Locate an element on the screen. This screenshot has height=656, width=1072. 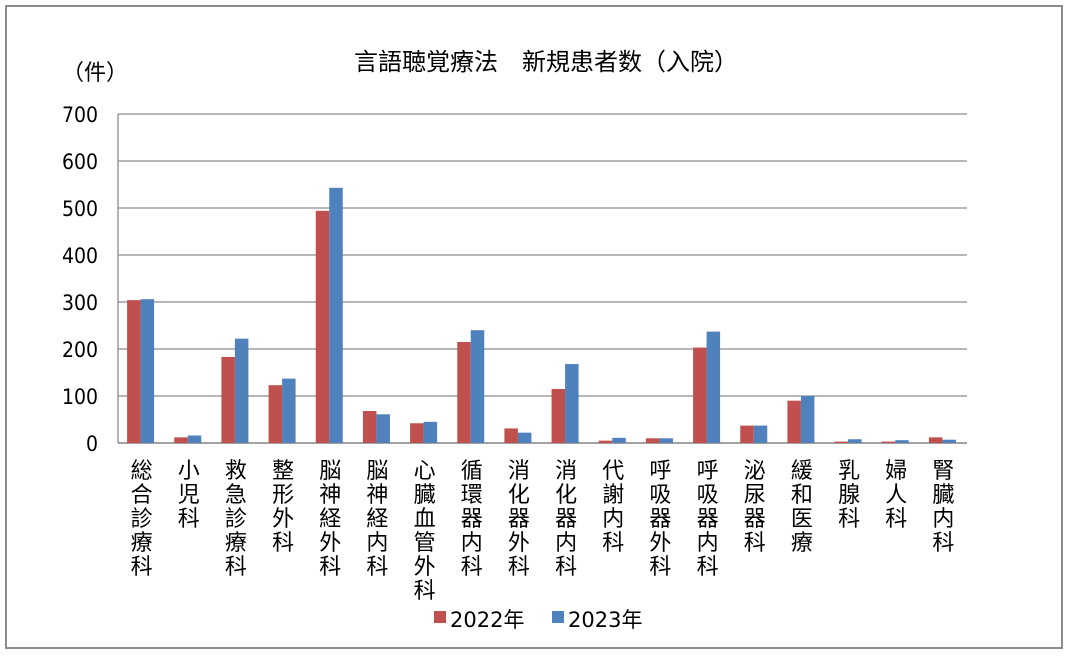
x-category-label: 総合診療科 is located at coordinates (142, 519).